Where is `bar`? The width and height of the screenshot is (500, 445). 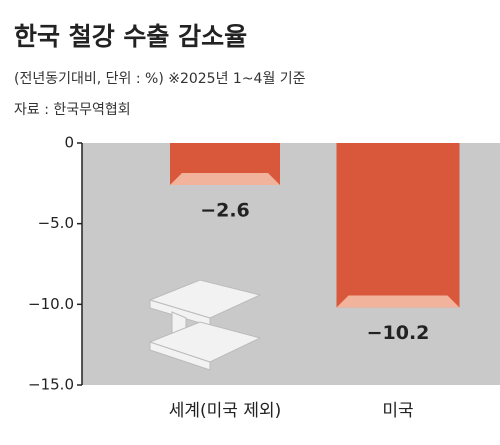 bar is located at coordinates (398, 225).